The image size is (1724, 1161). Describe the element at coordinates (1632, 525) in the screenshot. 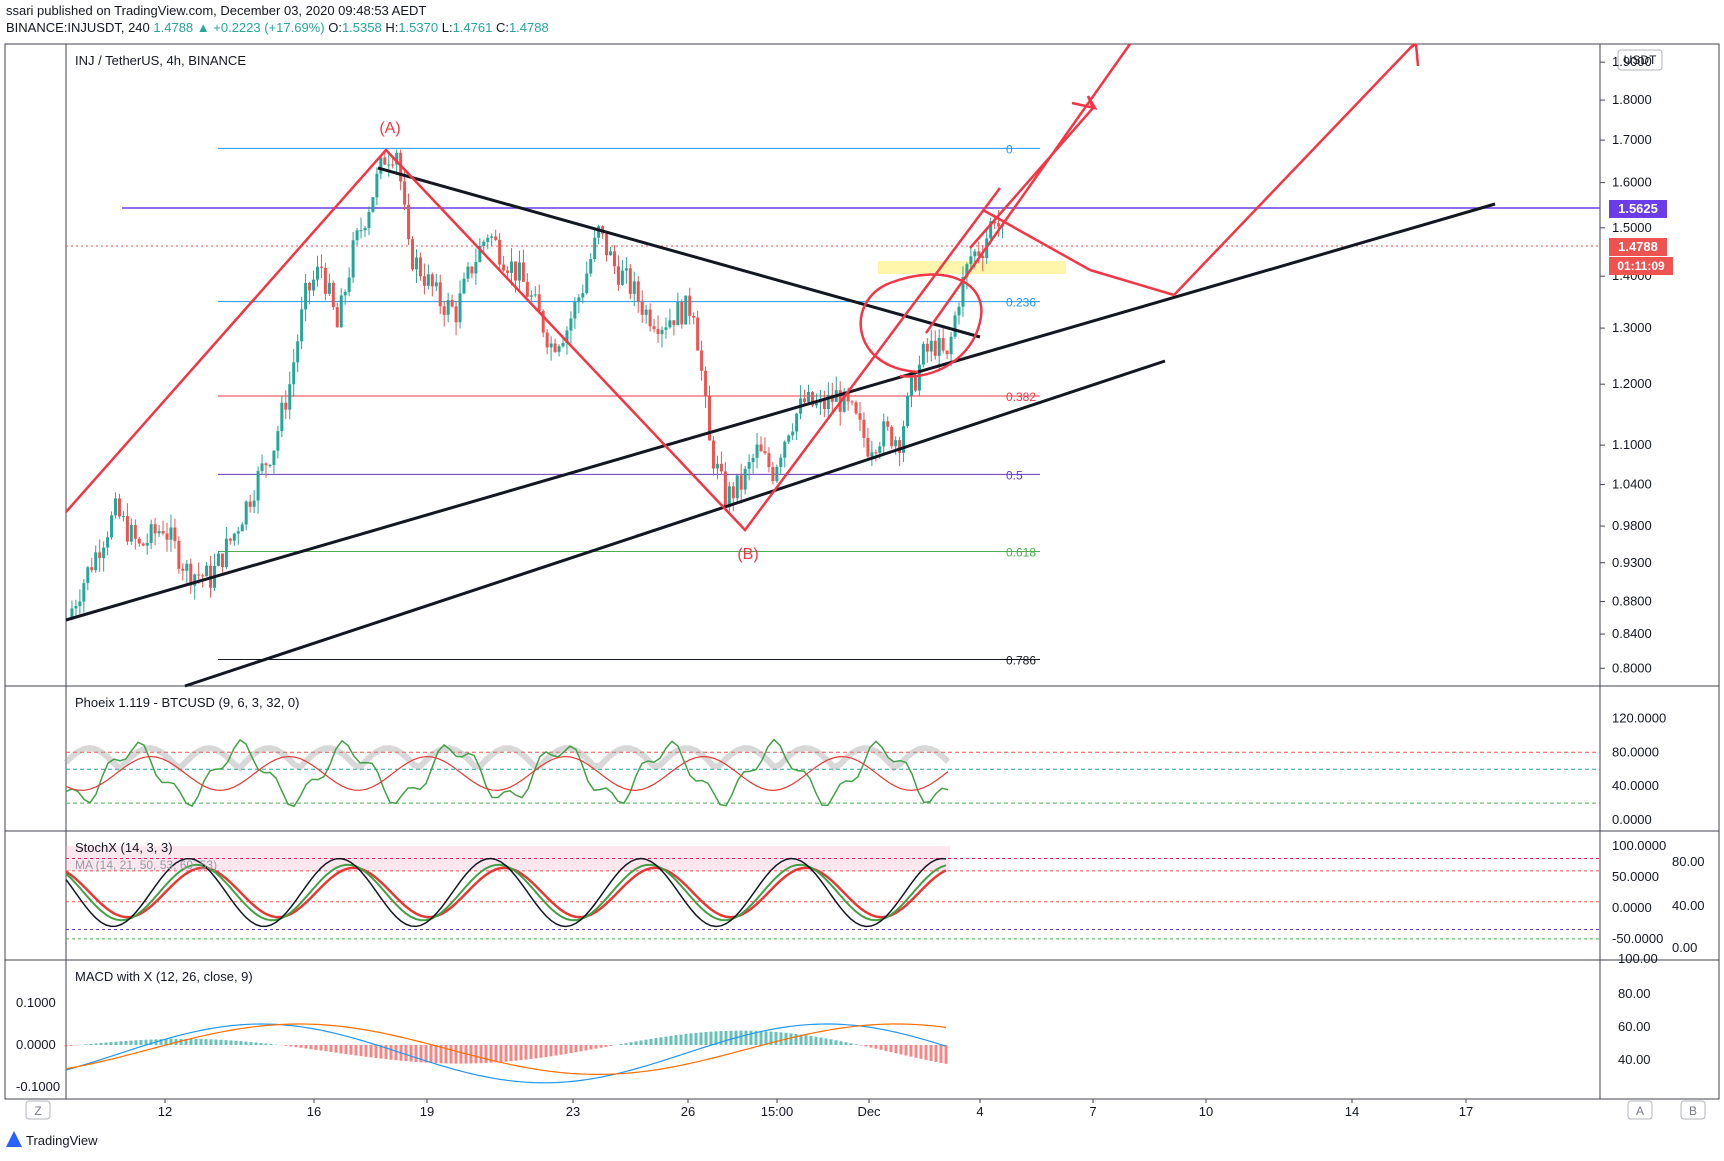

I see `price-tick-label: 0.9800` at that location.